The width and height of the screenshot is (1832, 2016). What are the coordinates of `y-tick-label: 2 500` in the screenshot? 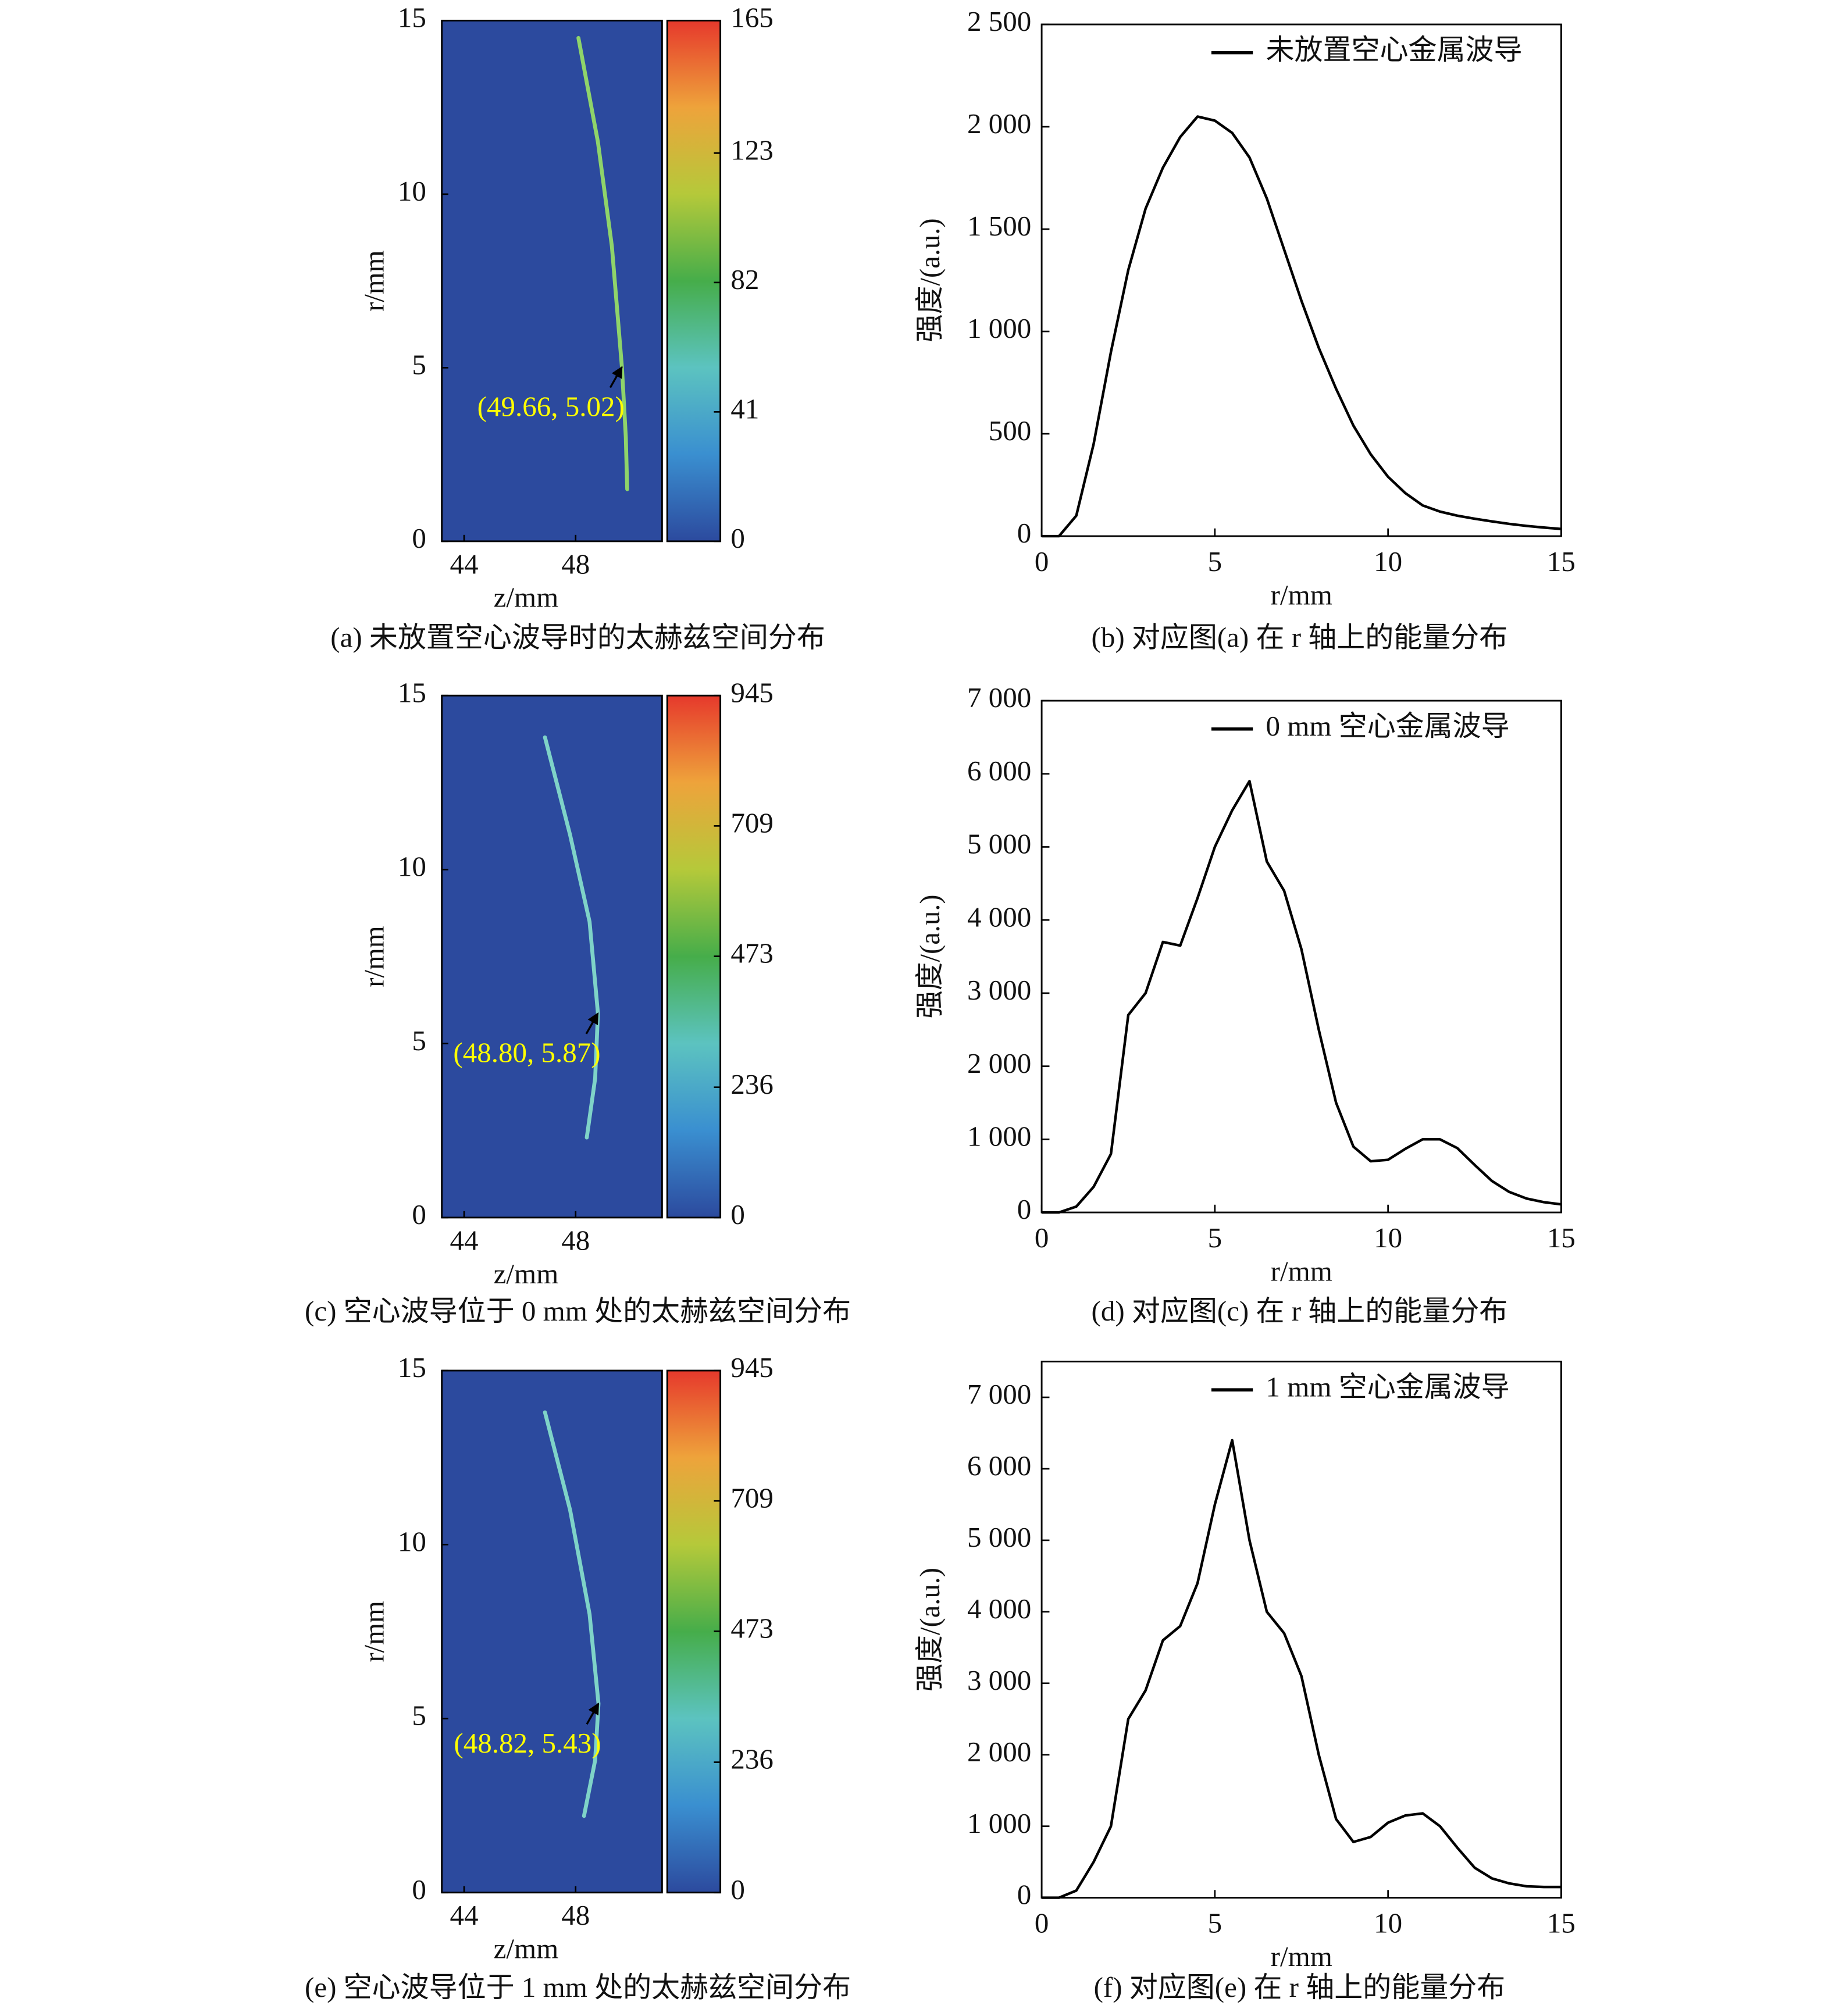 It's located at (999, 21).